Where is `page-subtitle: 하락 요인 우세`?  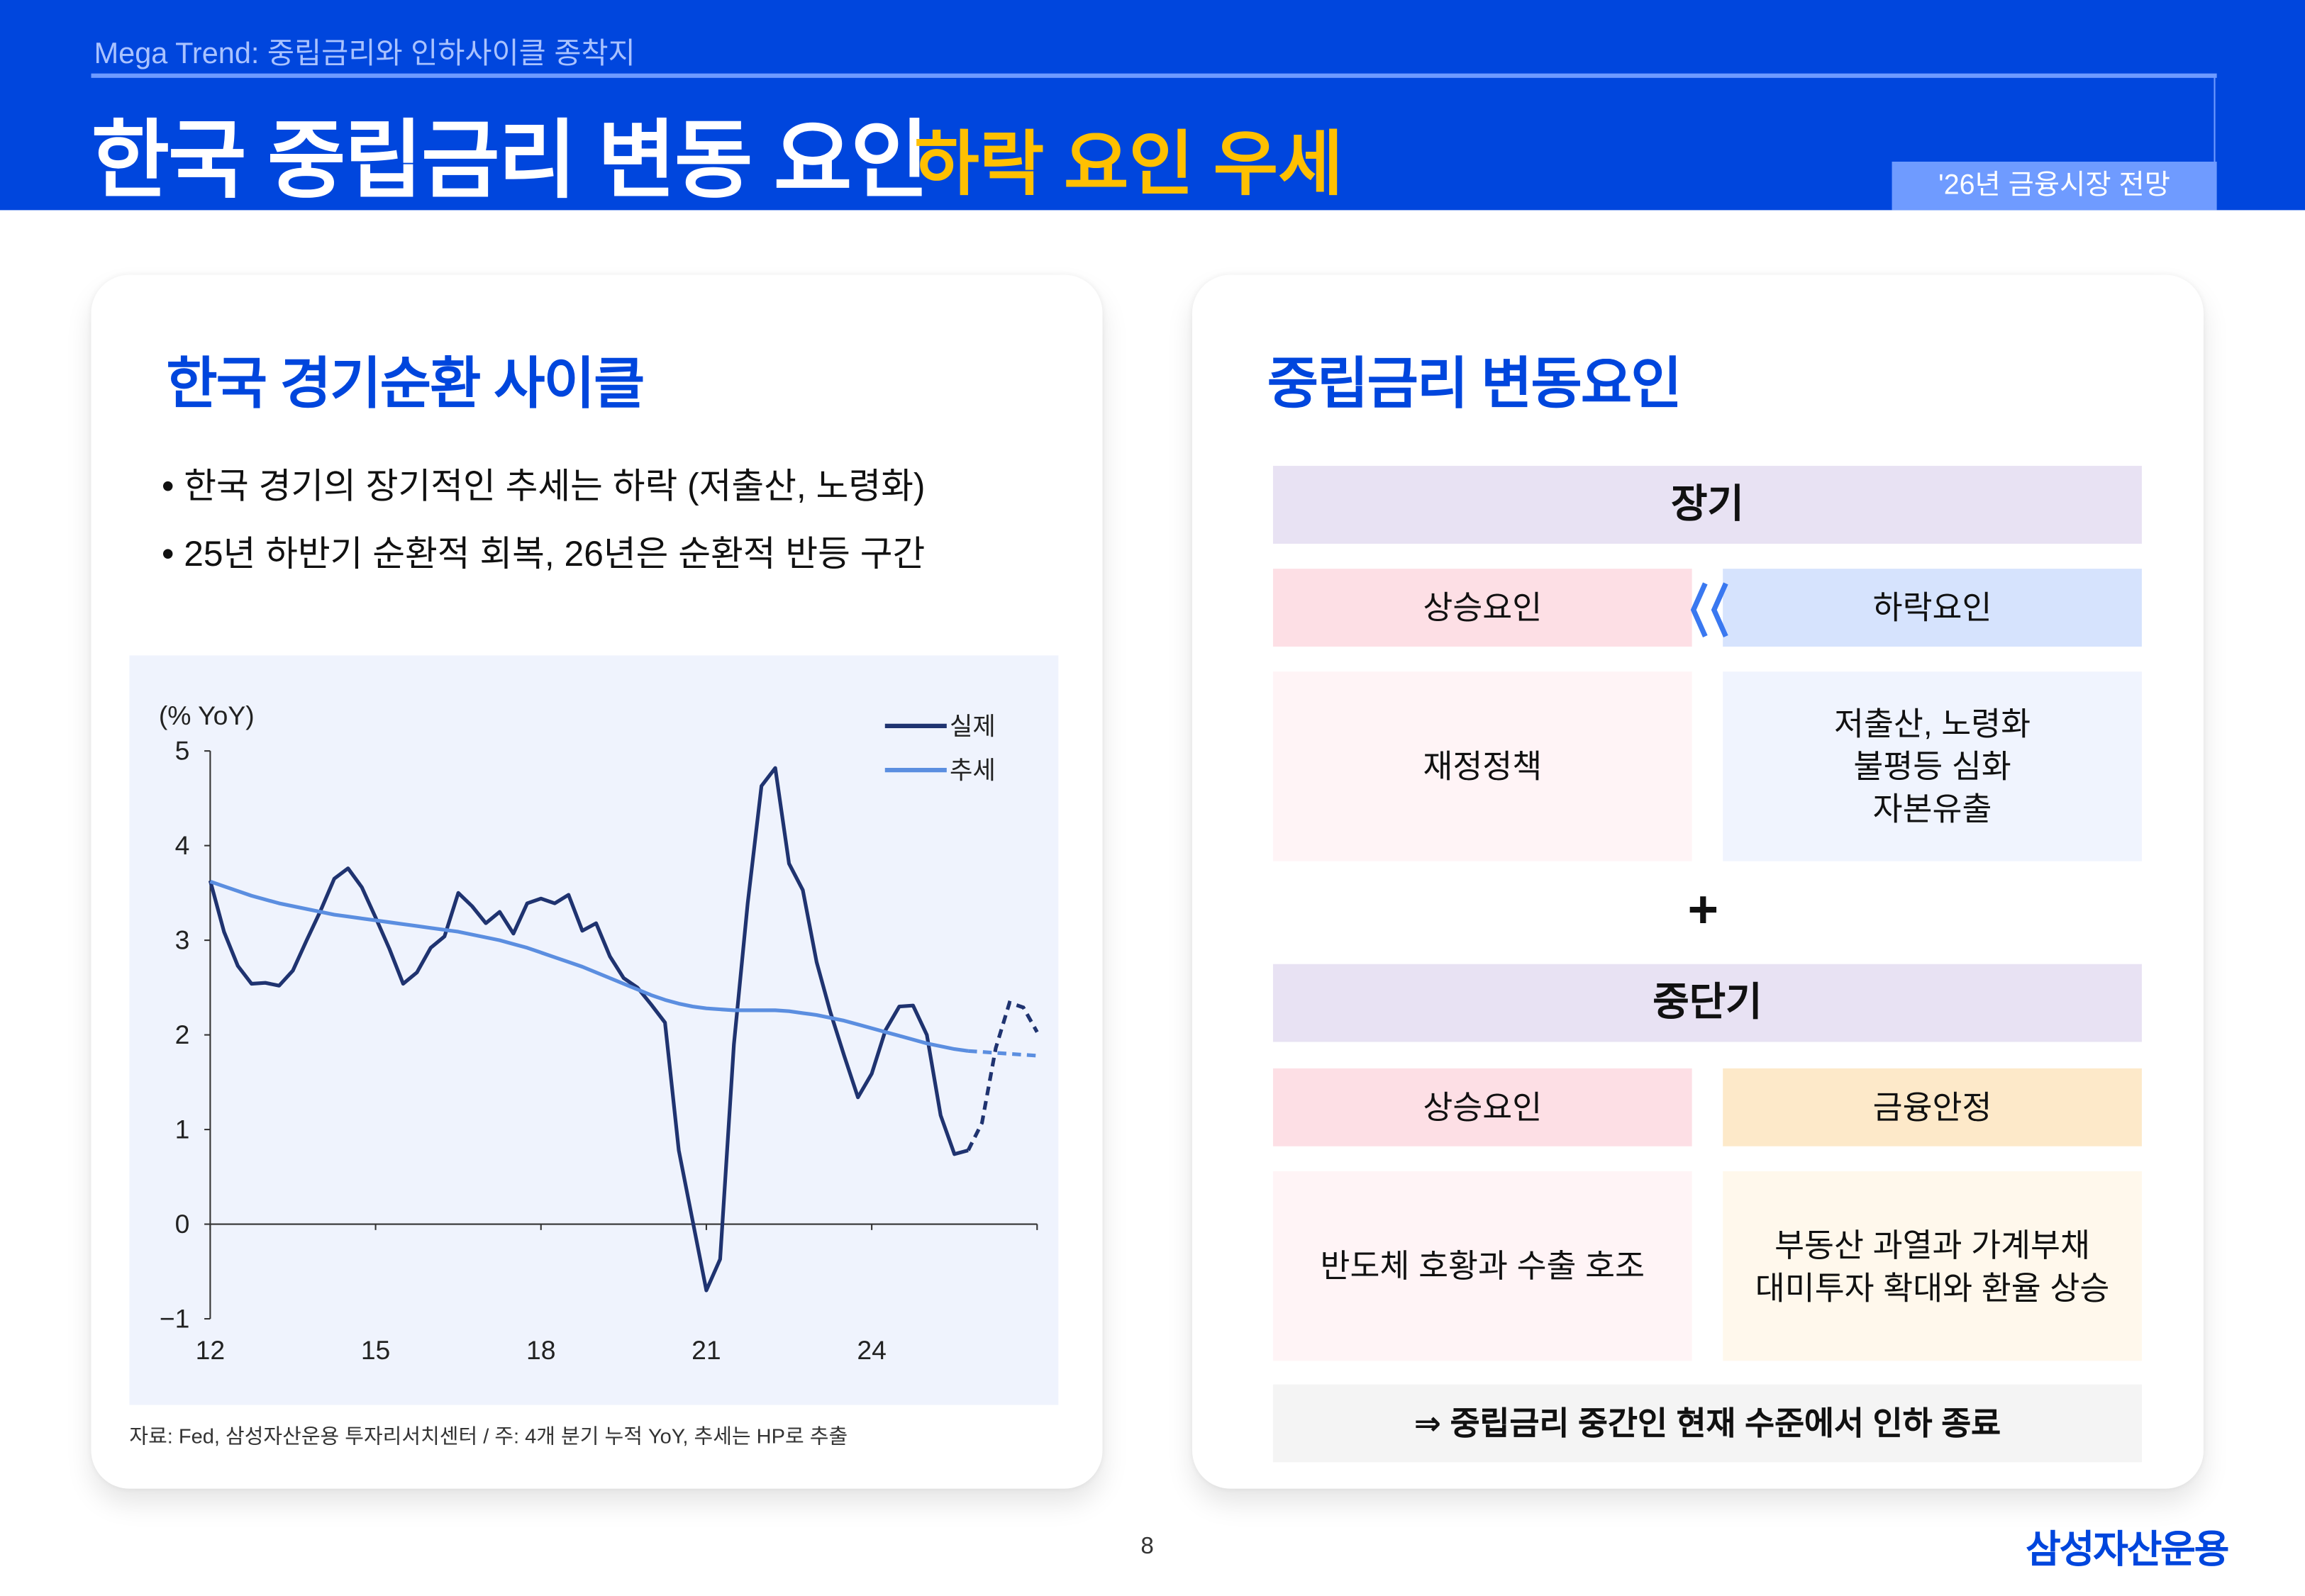 page-subtitle: 하락 요인 우세 is located at coordinates (1128, 165).